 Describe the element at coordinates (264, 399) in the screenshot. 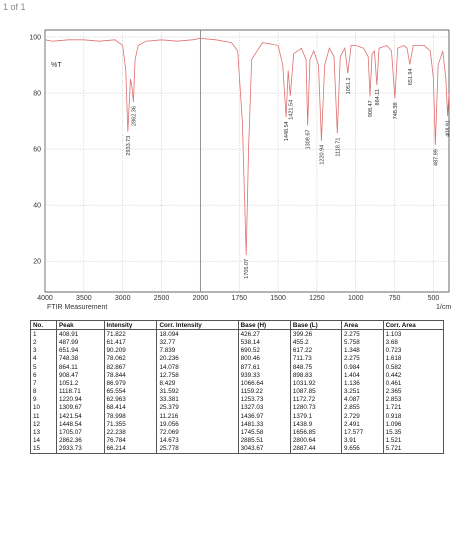

I see `table-cell: 1253.73` at that location.